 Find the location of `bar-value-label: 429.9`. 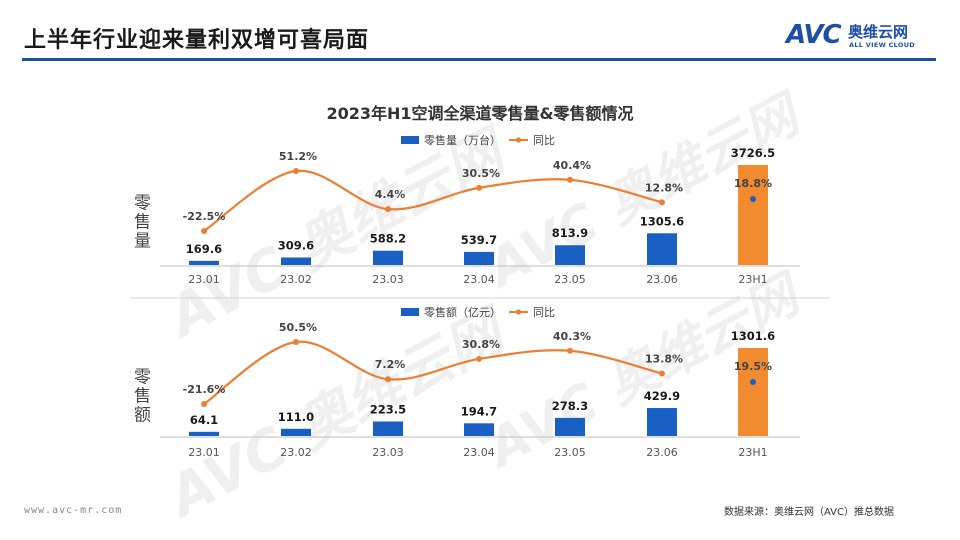

bar-value-label: 429.9 is located at coordinates (662, 396).